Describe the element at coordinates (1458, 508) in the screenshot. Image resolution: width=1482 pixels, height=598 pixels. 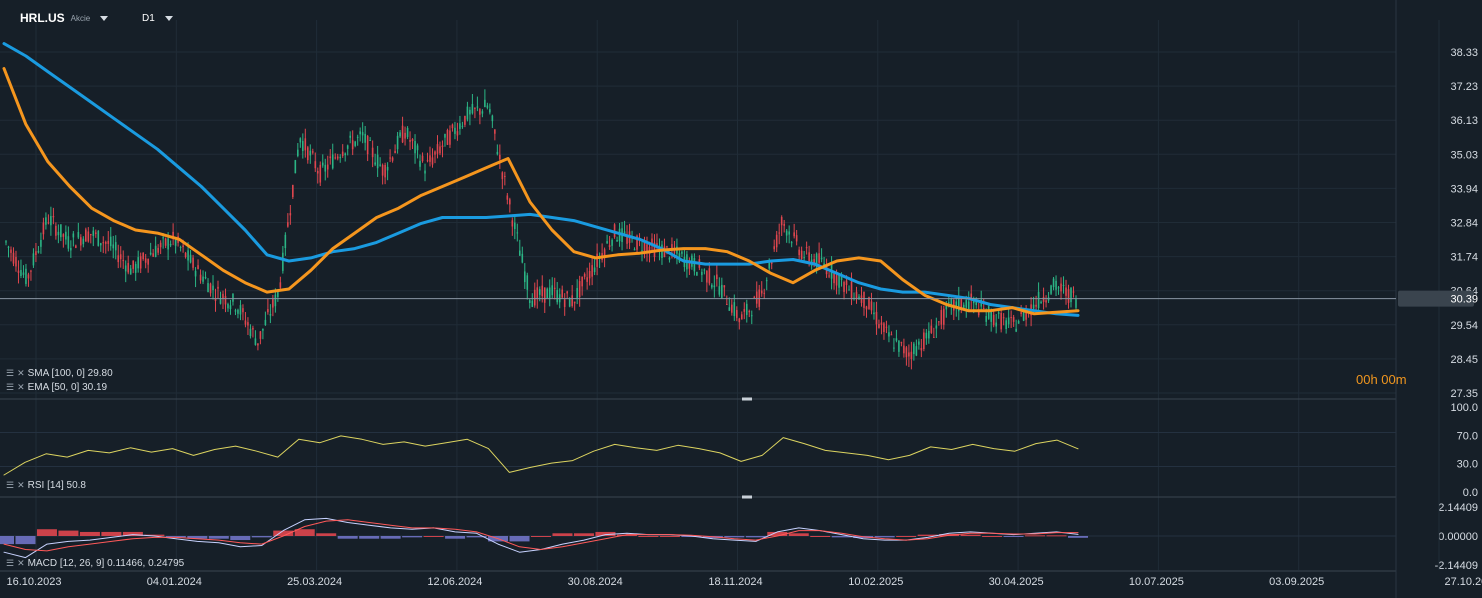
I see `y-tick-label: 2.14409` at that location.